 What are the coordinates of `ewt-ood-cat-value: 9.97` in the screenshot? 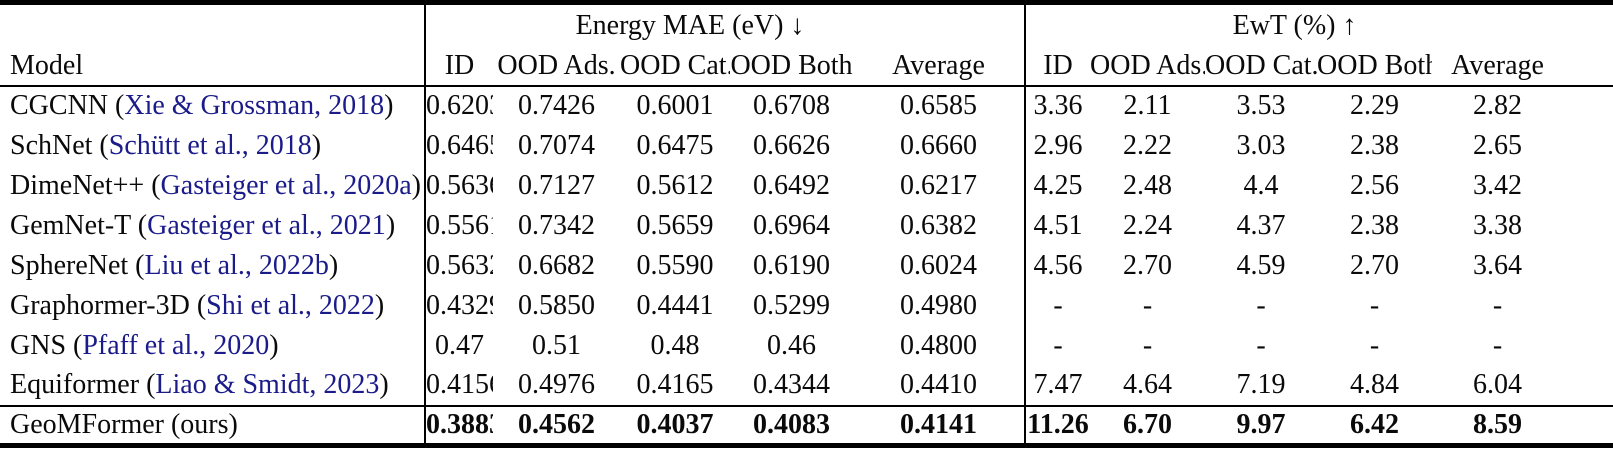 It's located at (1261, 425).